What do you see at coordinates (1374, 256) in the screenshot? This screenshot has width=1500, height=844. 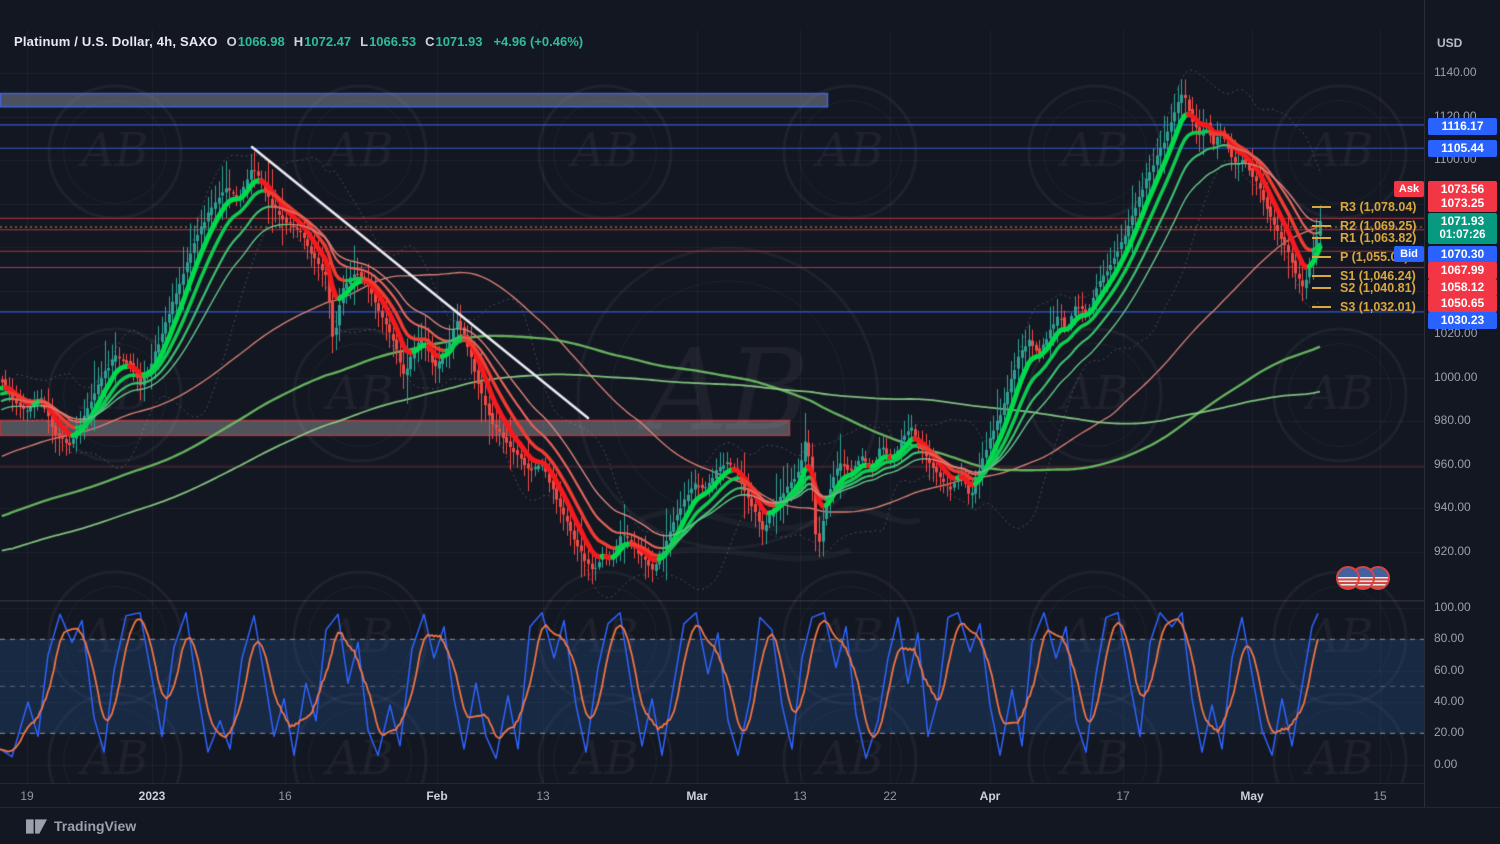 I see `pivot-label-text: P (1,055.03)` at bounding box center [1374, 256].